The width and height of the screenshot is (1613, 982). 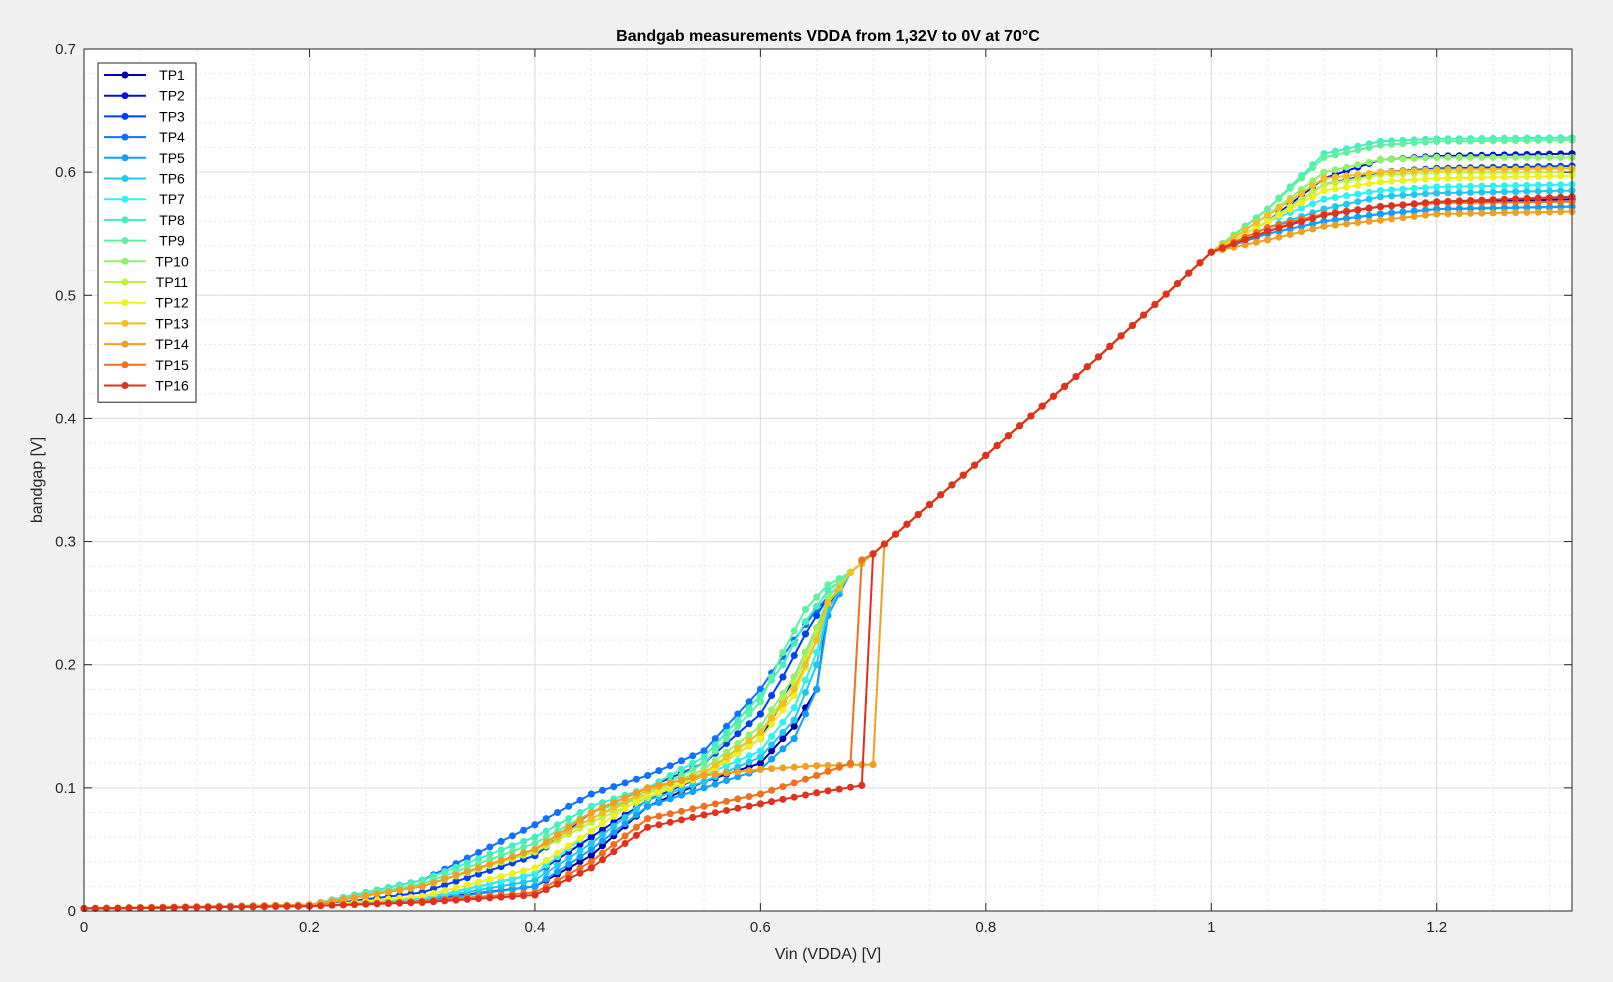 I want to click on legend-item-tp3: TP3, so click(x=144, y=116).